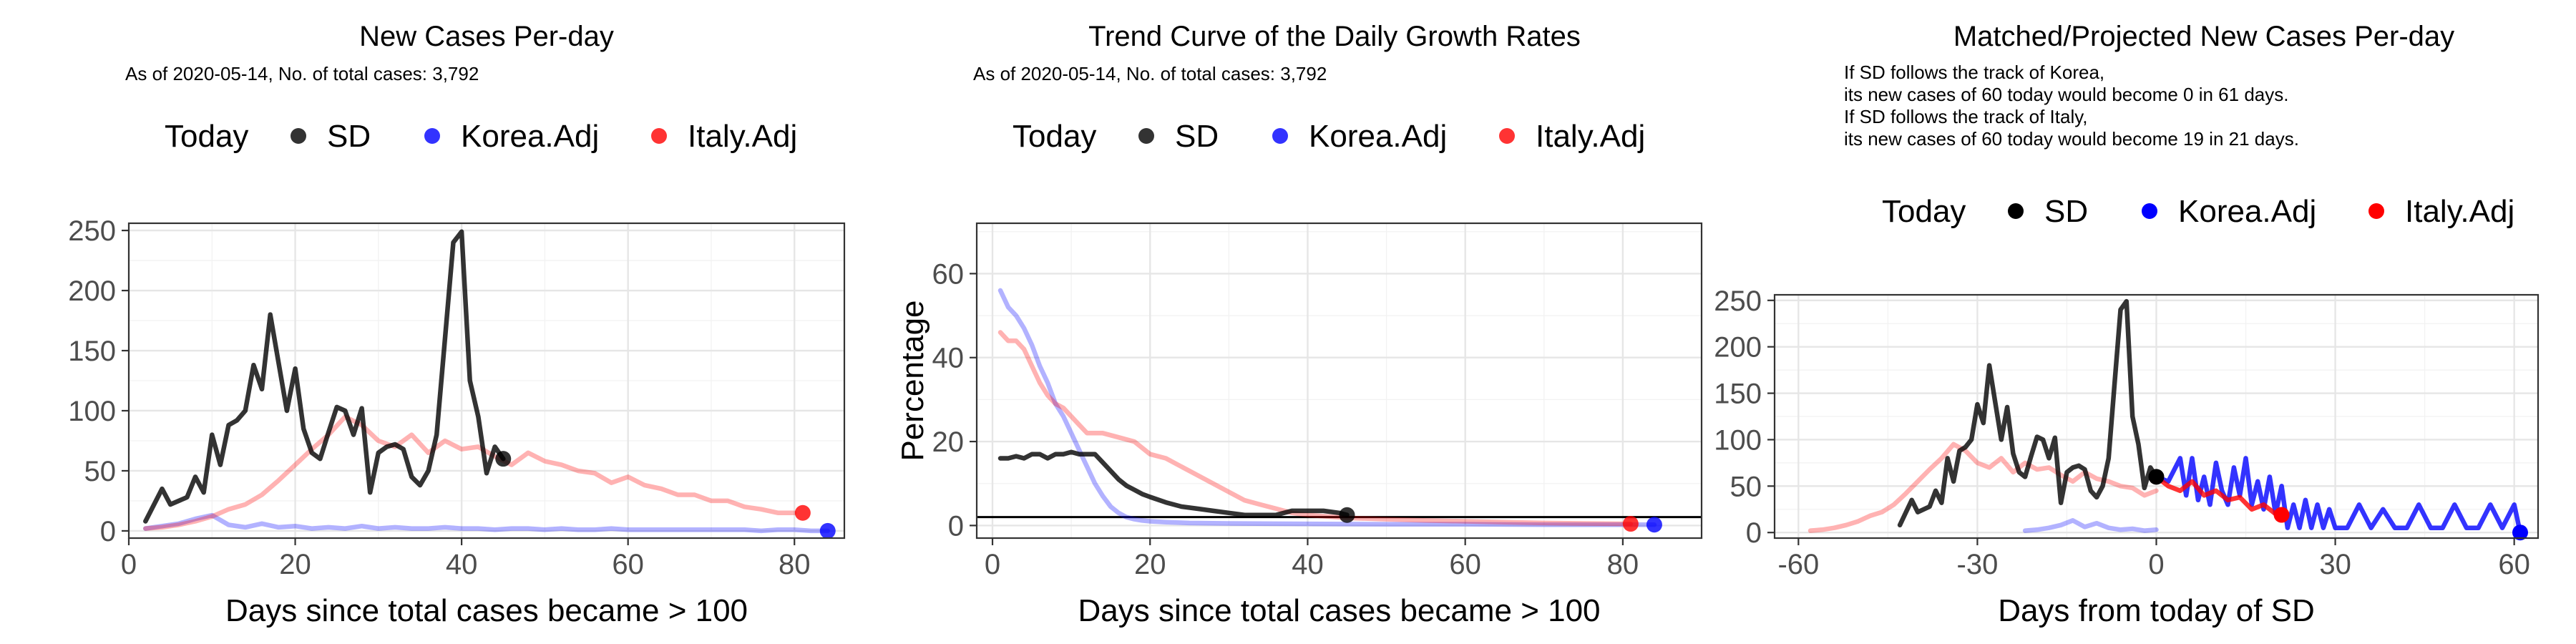  I want to click on chart-title: Matched/Projected New Cases Per-day, so click(2203, 36).